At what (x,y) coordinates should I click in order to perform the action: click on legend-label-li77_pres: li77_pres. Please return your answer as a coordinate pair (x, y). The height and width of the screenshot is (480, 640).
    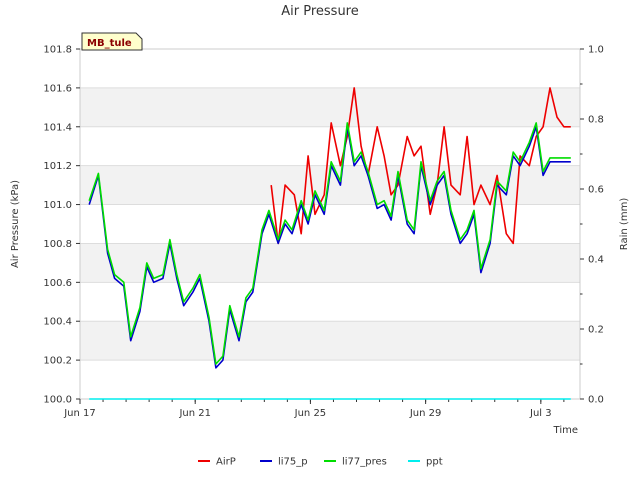
    Looking at the image, I should click on (364, 462).